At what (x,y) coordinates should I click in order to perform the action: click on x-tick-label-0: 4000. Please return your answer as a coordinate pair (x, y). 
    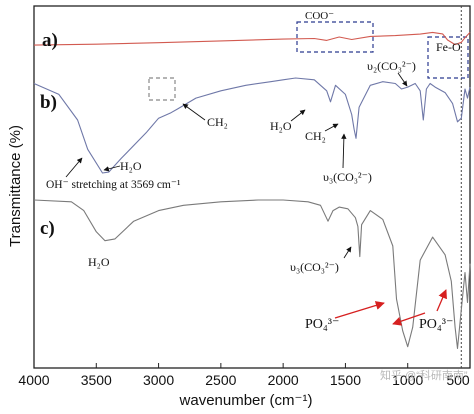
    Looking at the image, I should click on (33, 380).